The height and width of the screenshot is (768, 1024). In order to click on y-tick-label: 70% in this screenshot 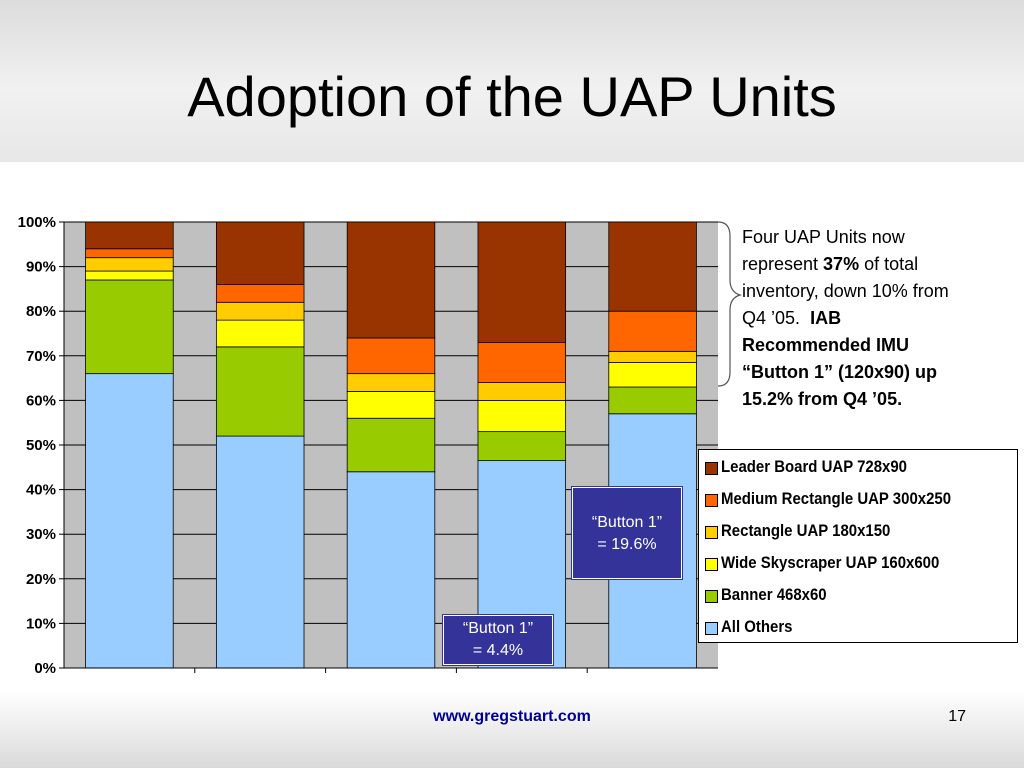, I will do `click(41, 356)`.